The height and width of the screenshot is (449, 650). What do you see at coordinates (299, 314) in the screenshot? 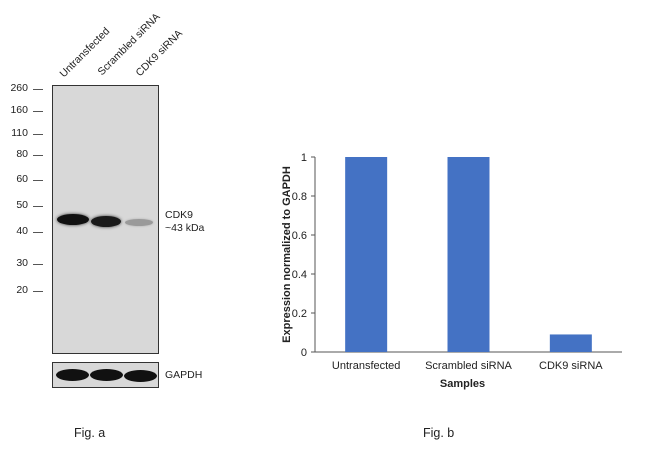
I see `y-tick-label: 0.2` at bounding box center [299, 314].